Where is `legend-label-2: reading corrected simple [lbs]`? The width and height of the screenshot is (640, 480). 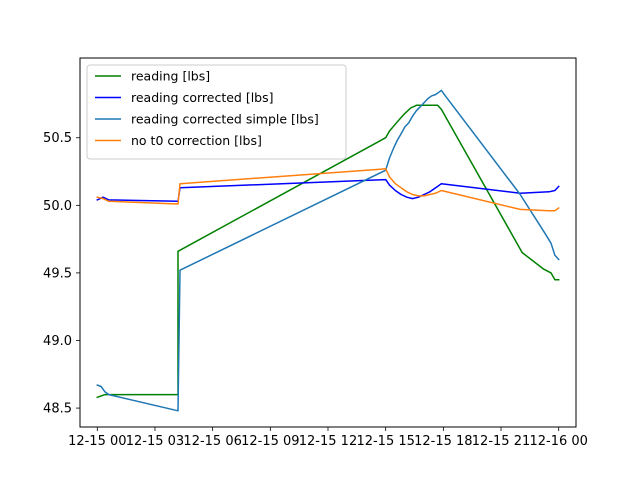 legend-label-2: reading corrected simple [lbs] is located at coordinates (225, 119).